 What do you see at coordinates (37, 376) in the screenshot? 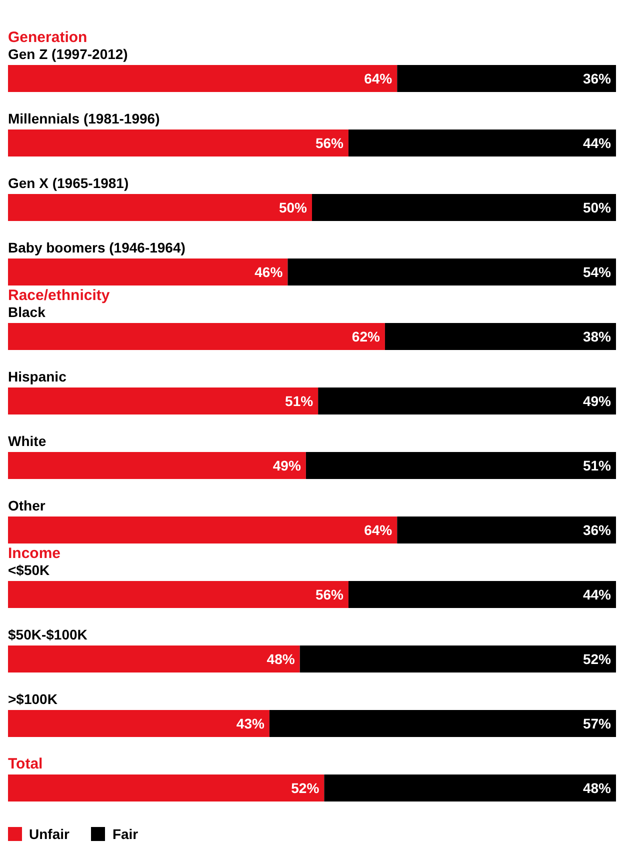
I see `y-tick-label: Hispanic` at bounding box center [37, 376].